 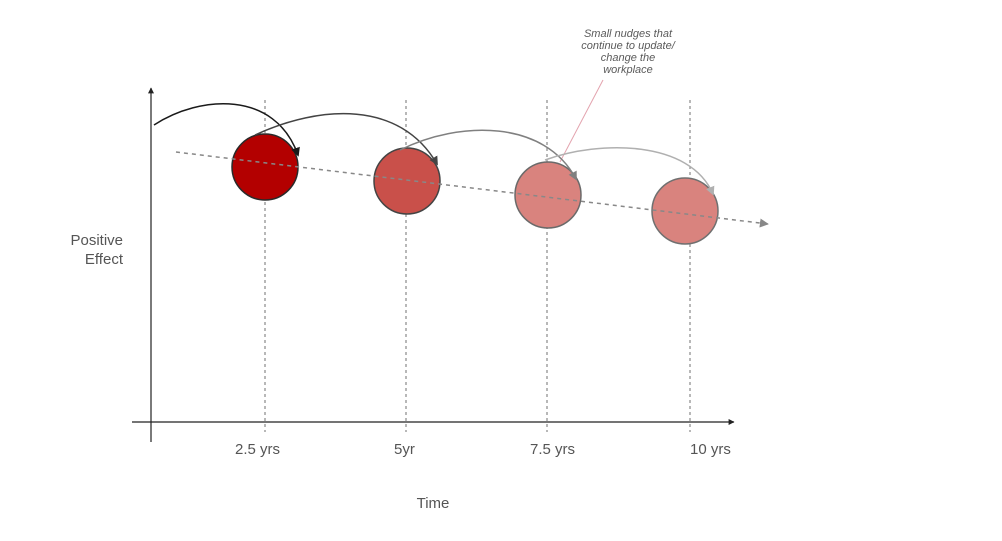 I want to click on annotation-line-4: workplace, so click(x=628, y=70).